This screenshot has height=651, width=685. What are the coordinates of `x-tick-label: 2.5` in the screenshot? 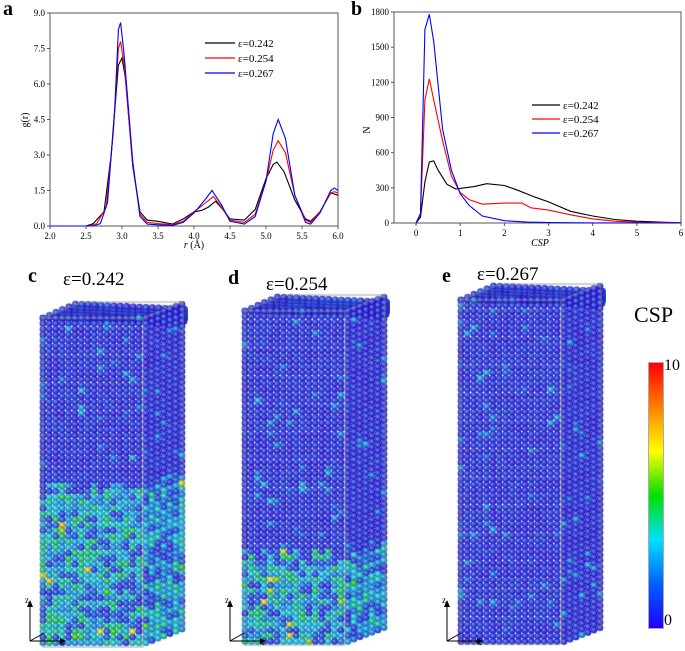 It's located at (86, 236).